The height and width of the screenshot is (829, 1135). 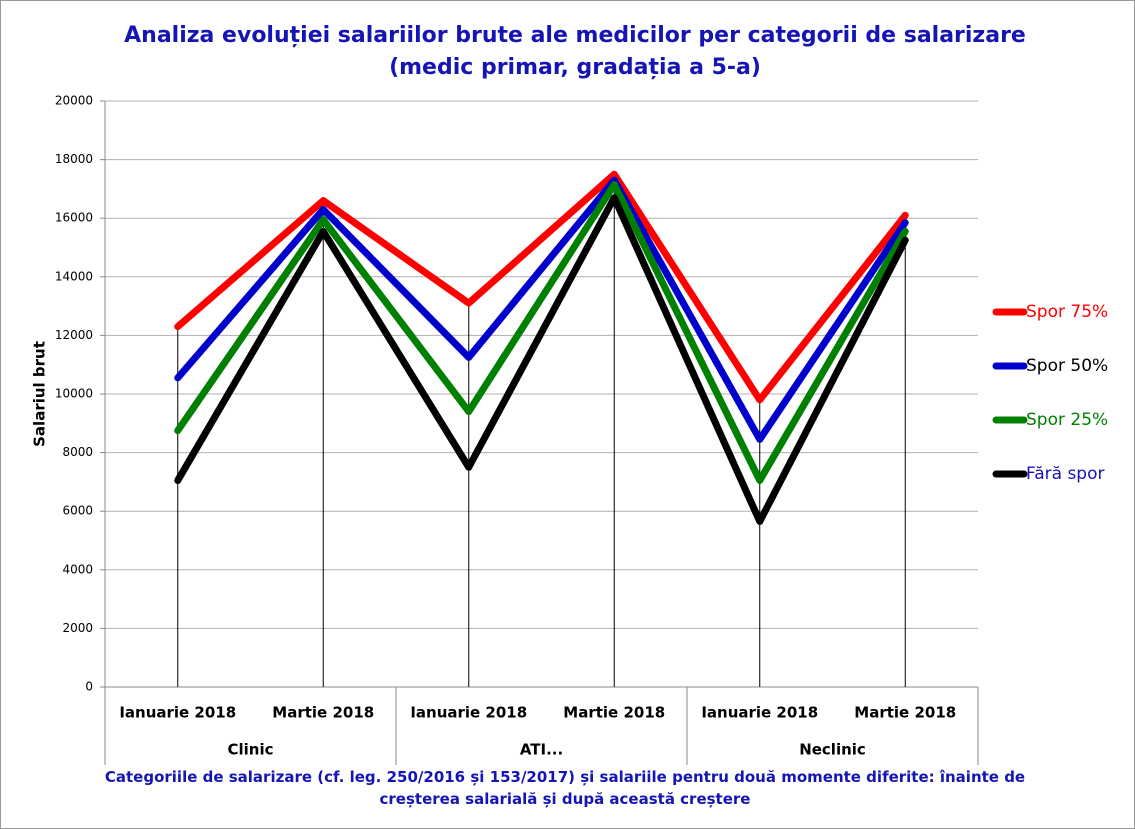 I want to click on y-tick-label: 12000, so click(x=74, y=335).